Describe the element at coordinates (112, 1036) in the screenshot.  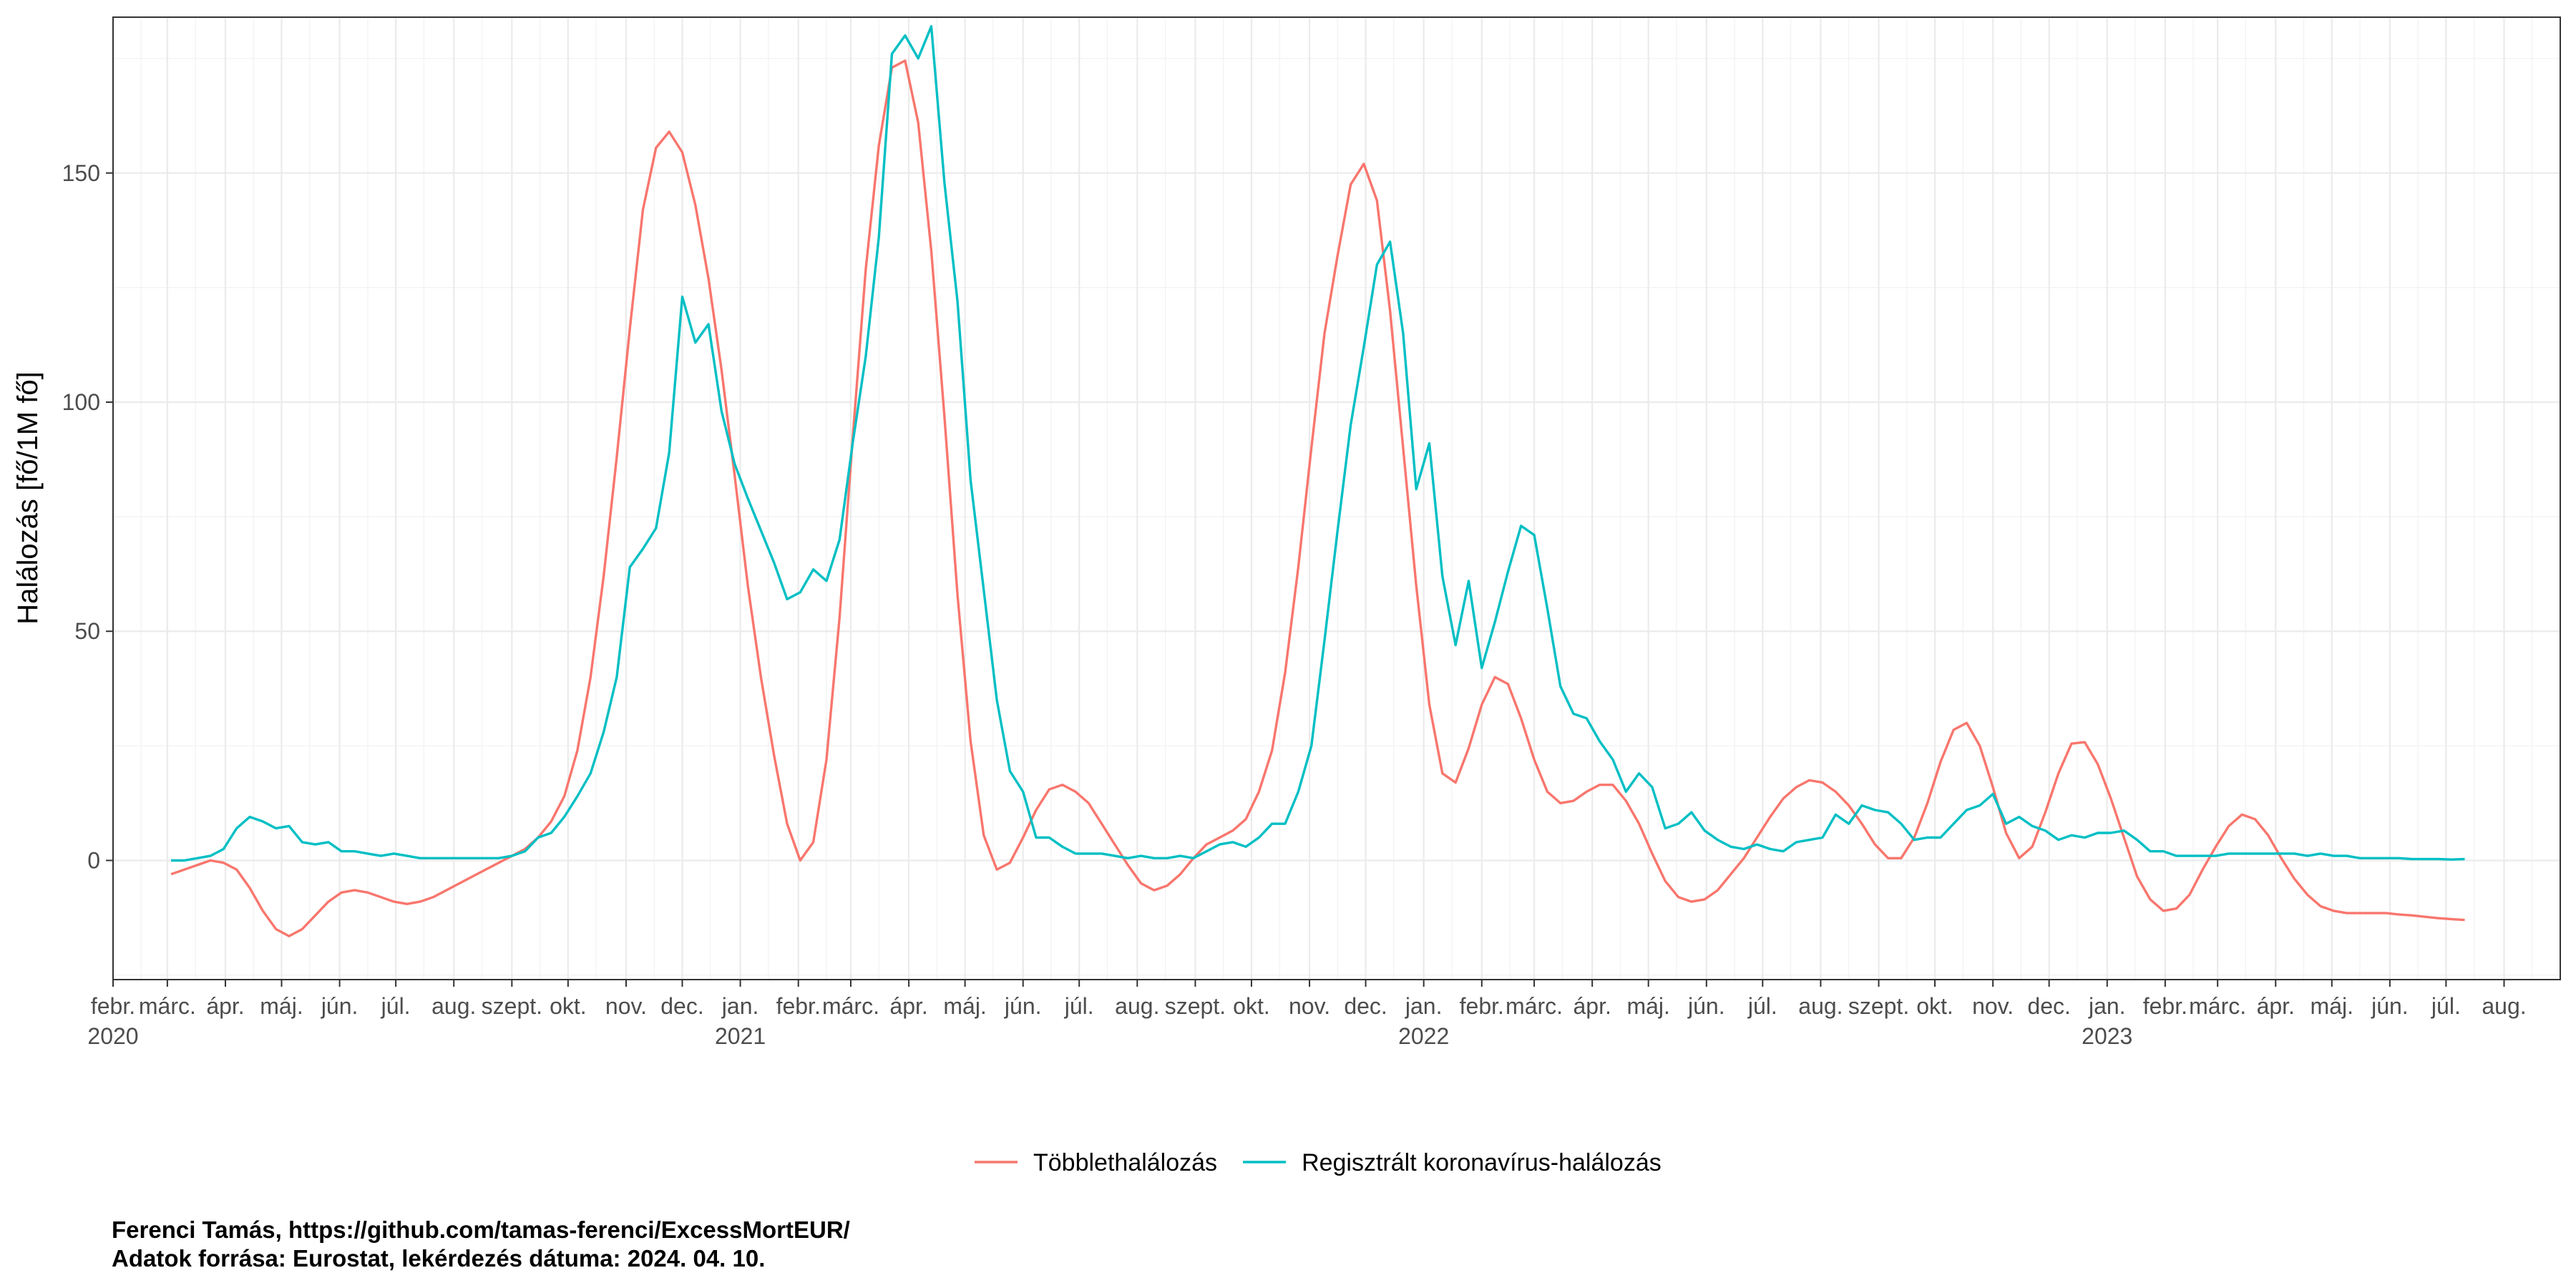
I see `x-year-label: 2020` at that location.